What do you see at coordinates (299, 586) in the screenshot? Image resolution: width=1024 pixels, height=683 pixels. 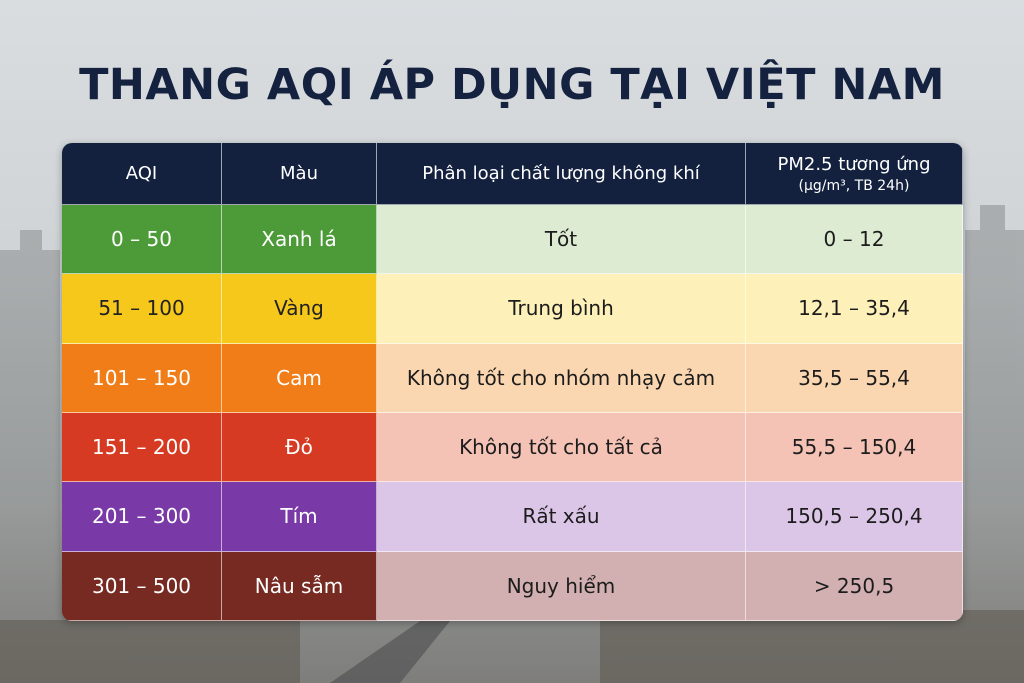 I see `table-cell: Nâu sẫm` at bounding box center [299, 586].